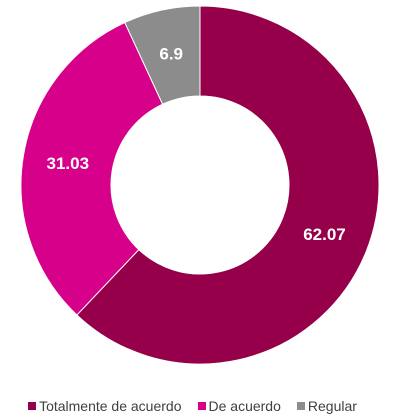 The height and width of the screenshot is (418, 393). I want to click on donut-slice-regular, so click(162, 55).